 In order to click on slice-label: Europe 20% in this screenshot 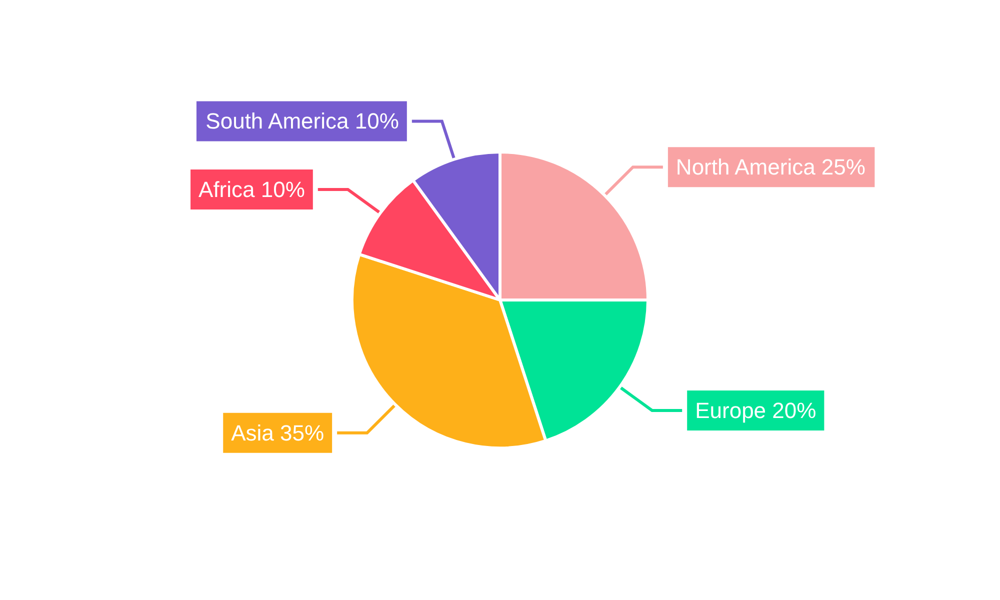, I will do `click(755, 411)`.